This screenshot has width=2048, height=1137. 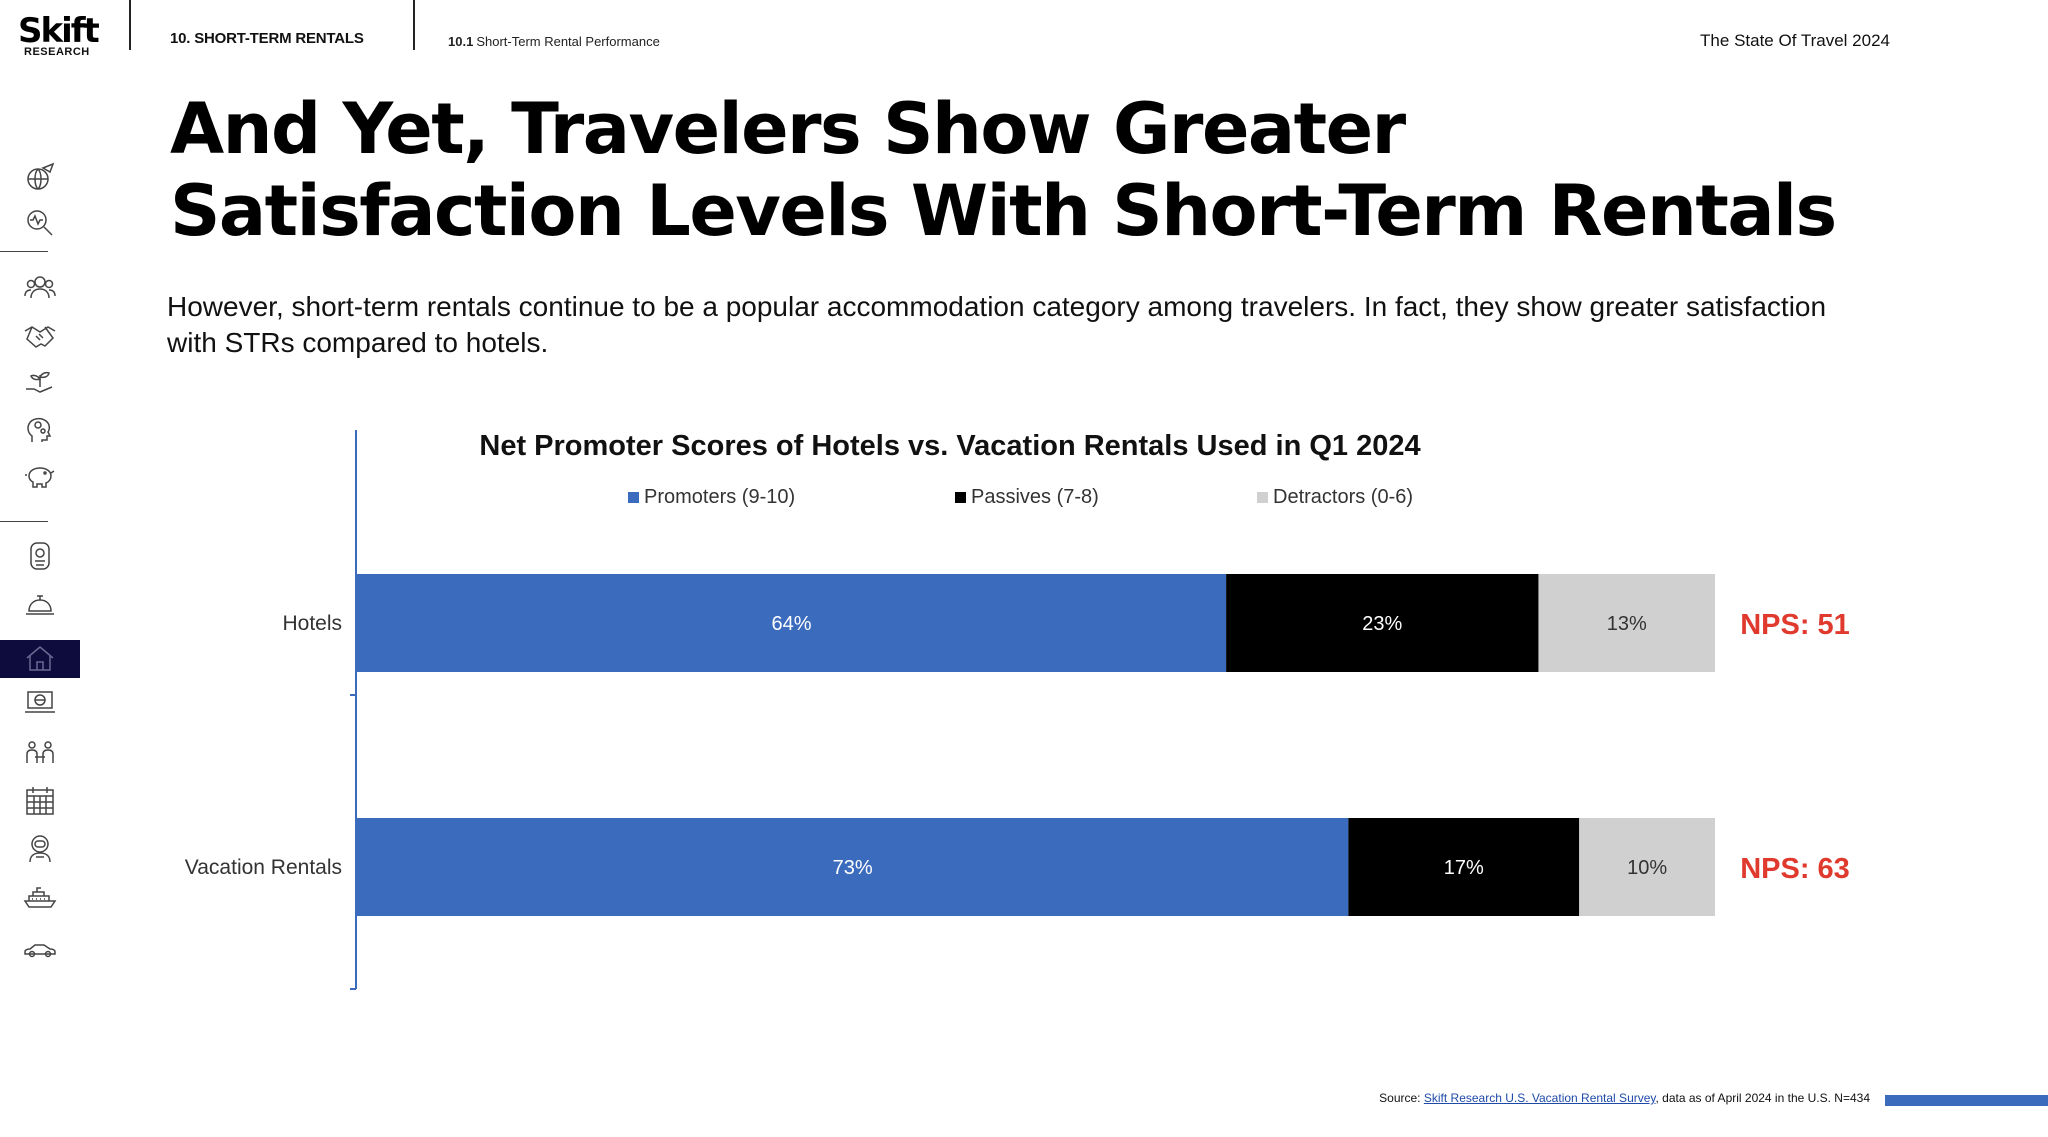 I want to click on cruise-ship-icon, so click(x=40, y=896).